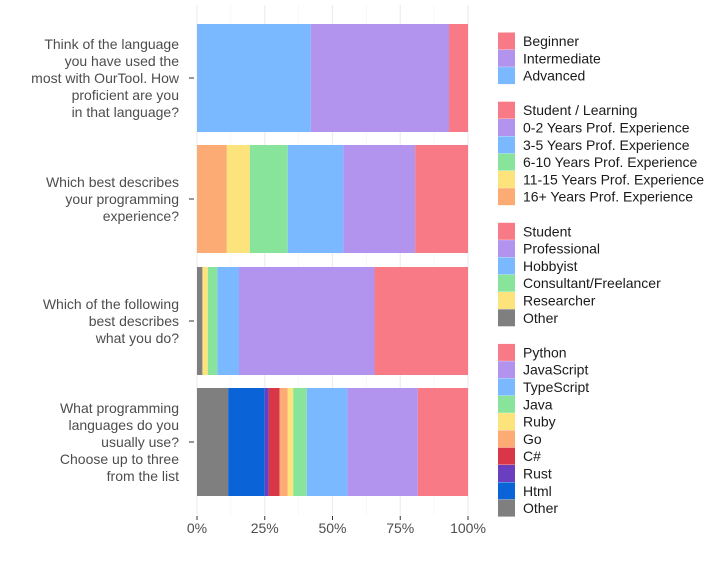 This screenshot has width=720, height=565. I want to click on bar-segment-hobbyist, so click(228, 321).